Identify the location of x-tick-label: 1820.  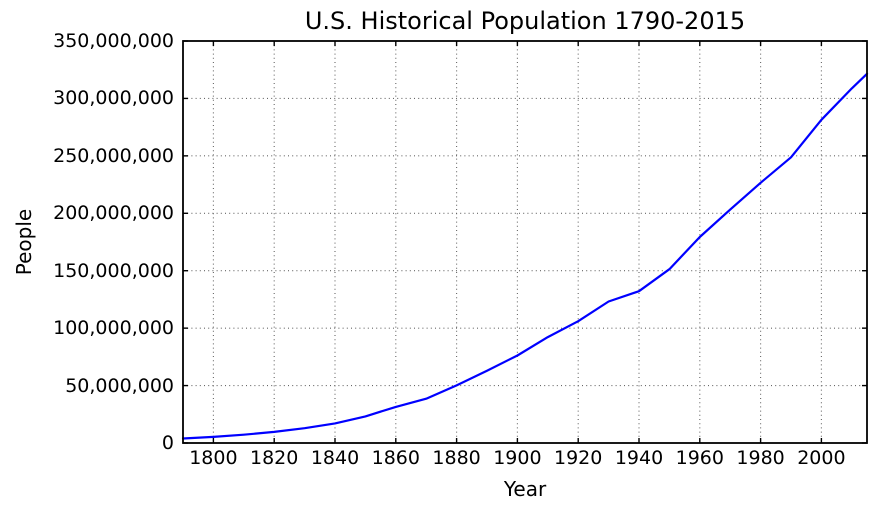
(274, 458).